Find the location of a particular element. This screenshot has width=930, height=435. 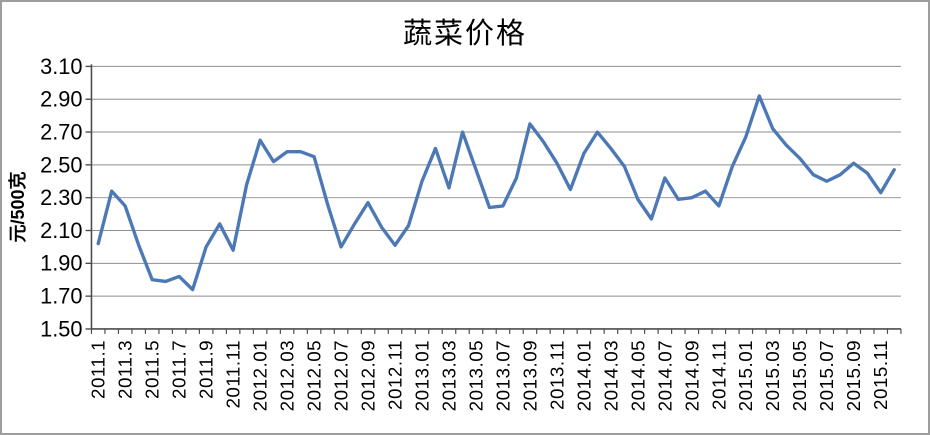

x-tick-label: 2015.03 is located at coordinates (772, 375).